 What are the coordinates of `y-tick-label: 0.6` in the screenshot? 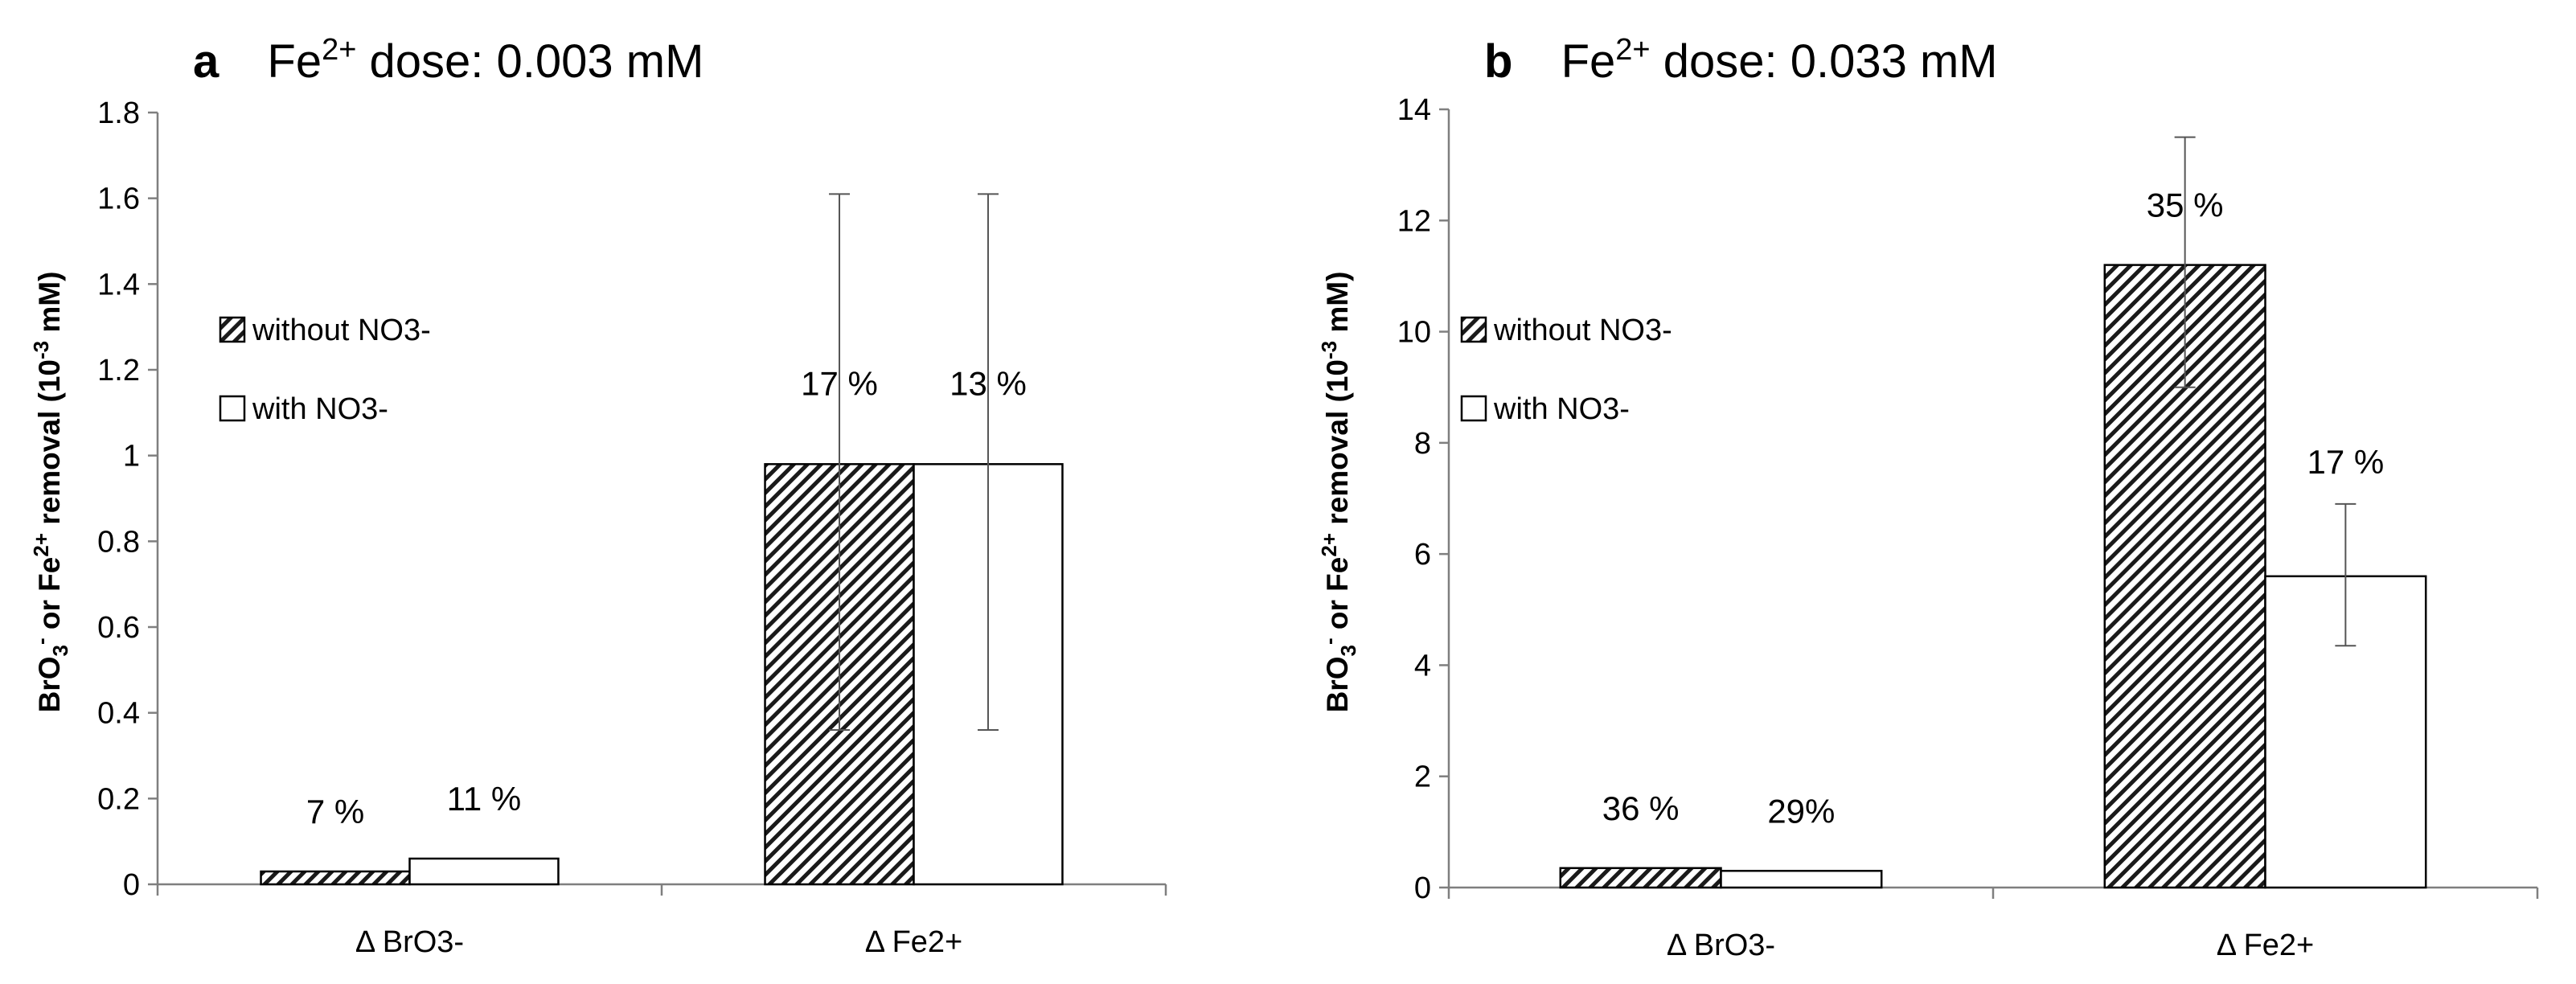 It's located at (119, 628).